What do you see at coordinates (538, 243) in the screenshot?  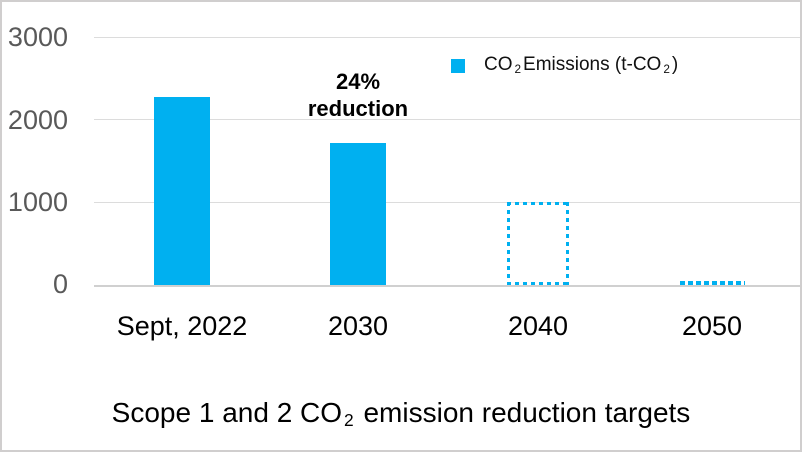 I see `bar-2040-target` at bounding box center [538, 243].